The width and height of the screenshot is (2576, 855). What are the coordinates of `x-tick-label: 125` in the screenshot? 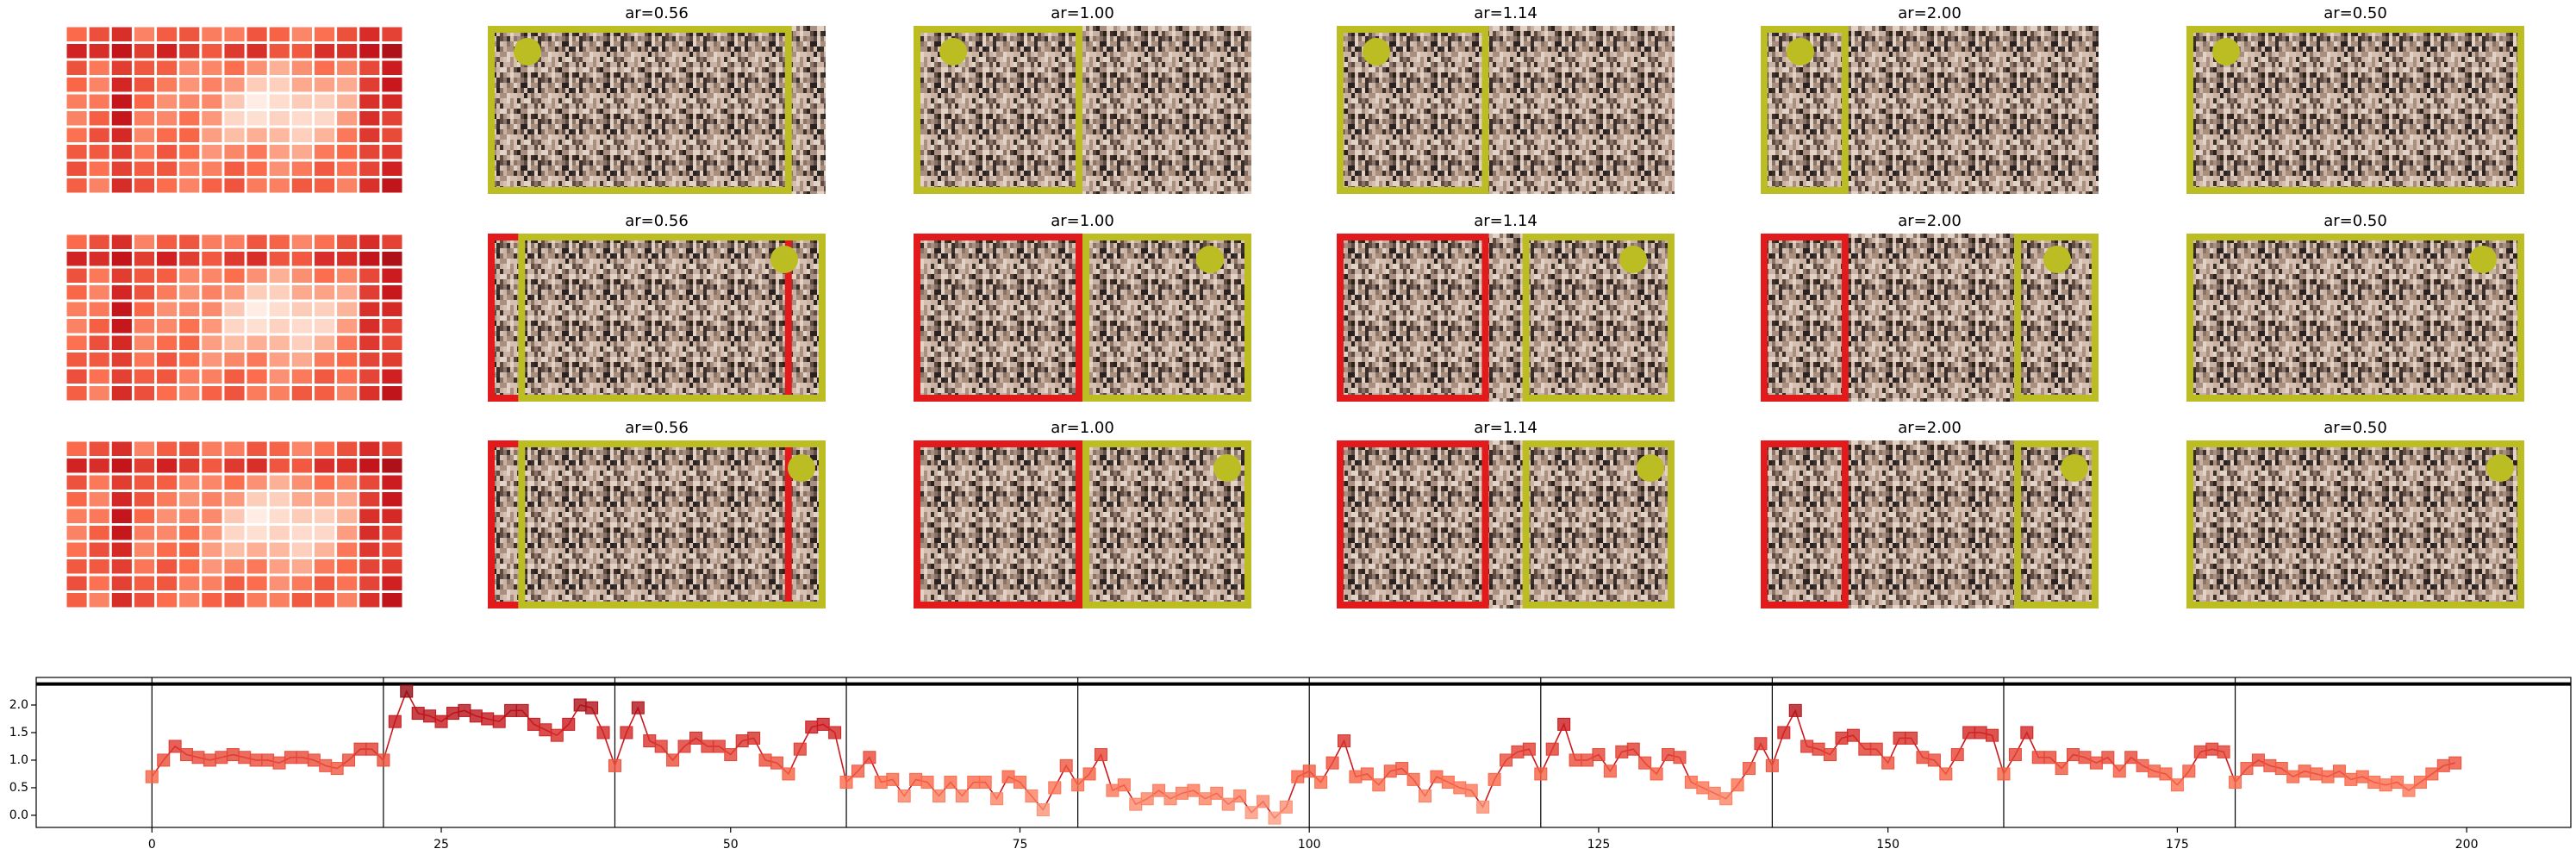 It's located at (1599, 845).